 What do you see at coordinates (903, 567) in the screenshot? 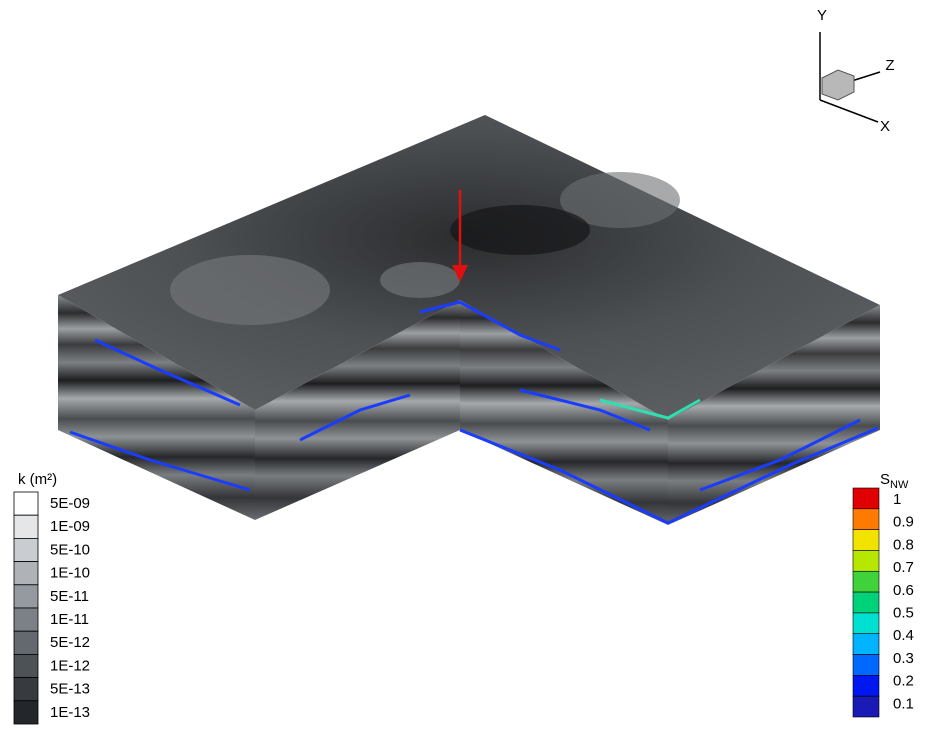
I see `legend-label: 0.7` at bounding box center [903, 567].